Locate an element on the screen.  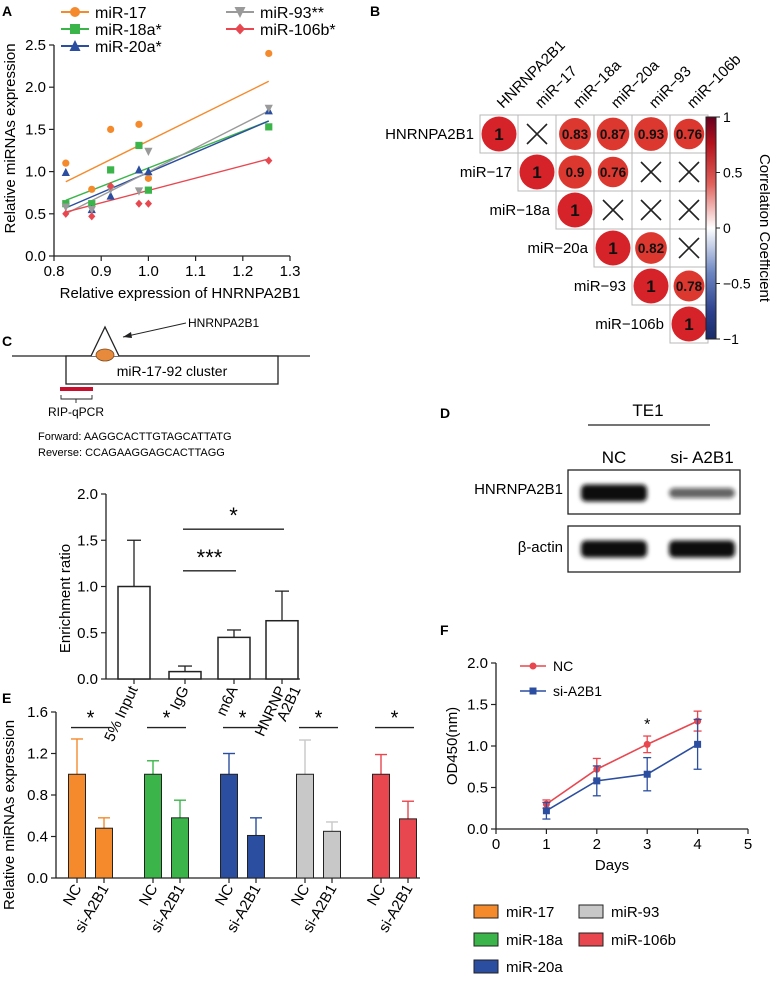
b-cell is located at coordinates (651, 172).